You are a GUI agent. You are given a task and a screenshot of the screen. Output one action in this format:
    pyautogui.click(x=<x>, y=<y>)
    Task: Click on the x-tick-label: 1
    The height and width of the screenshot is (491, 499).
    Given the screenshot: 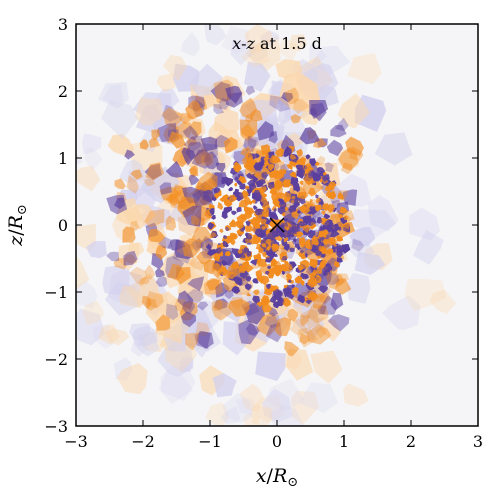 What is the action you would take?
    pyautogui.click(x=344, y=441)
    